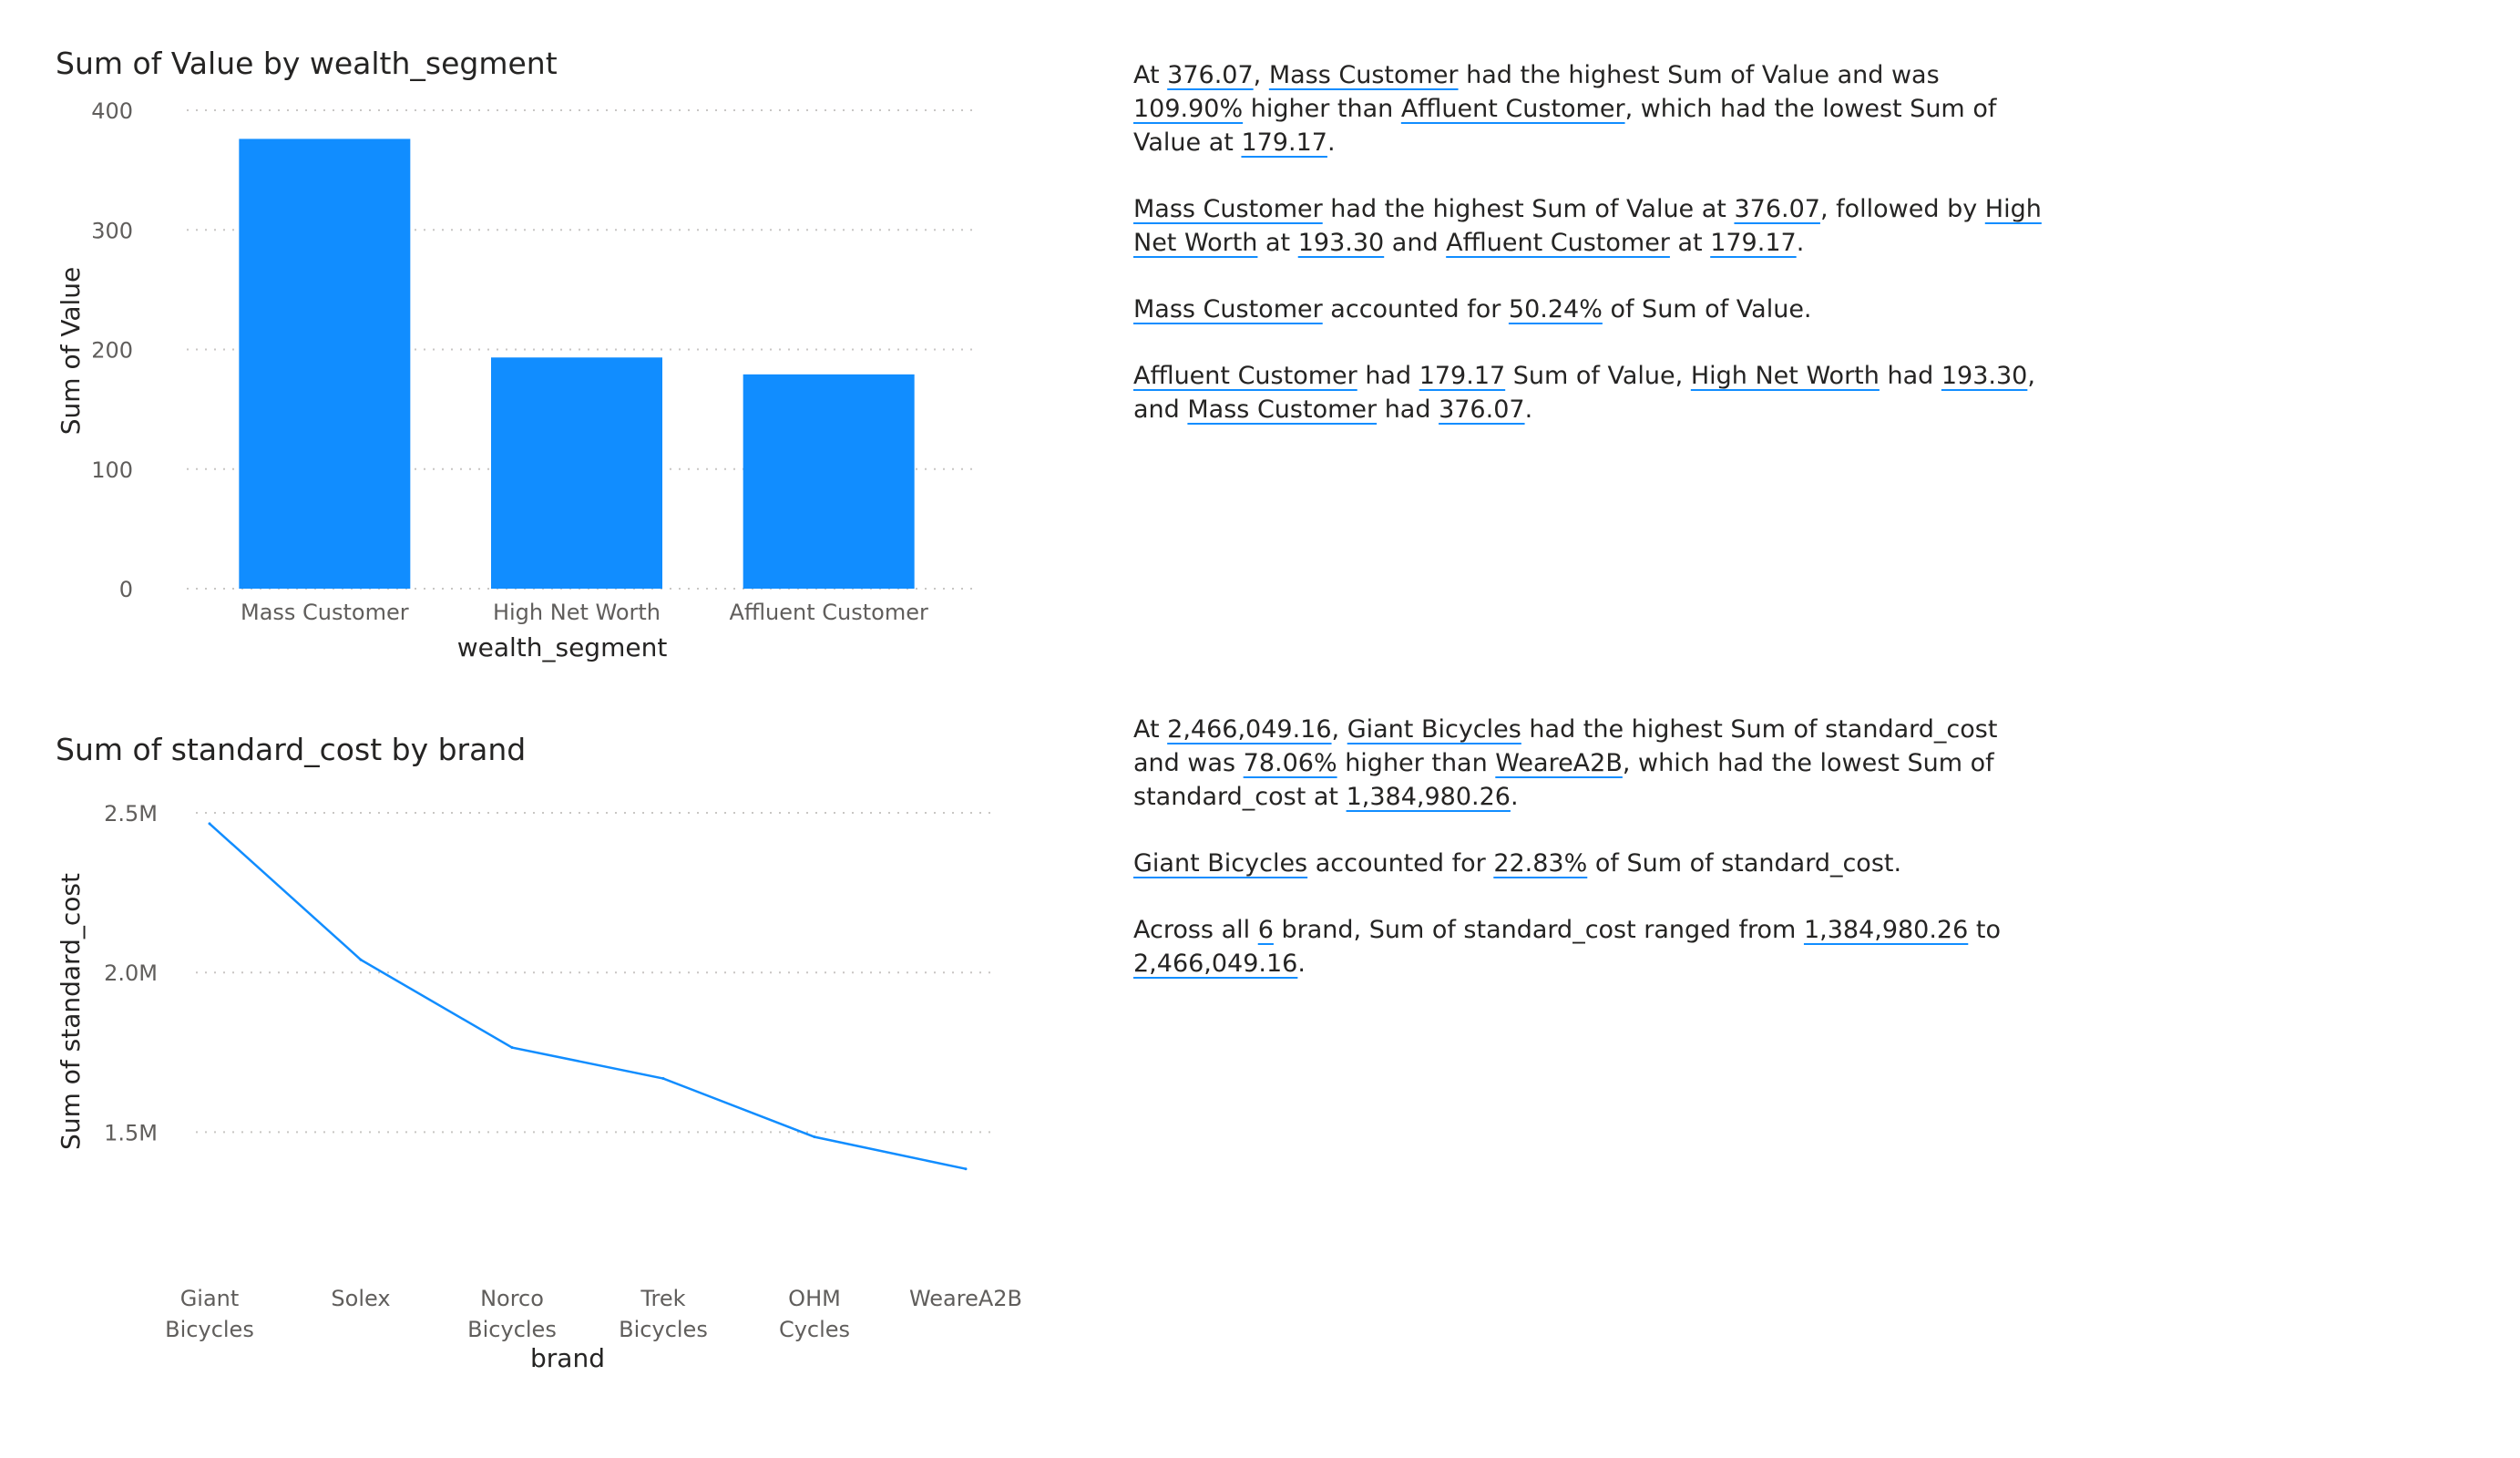  Describe the element at coordinates (1196, 930) in the screenshot. I see `narrative-text: Across all` at that location.